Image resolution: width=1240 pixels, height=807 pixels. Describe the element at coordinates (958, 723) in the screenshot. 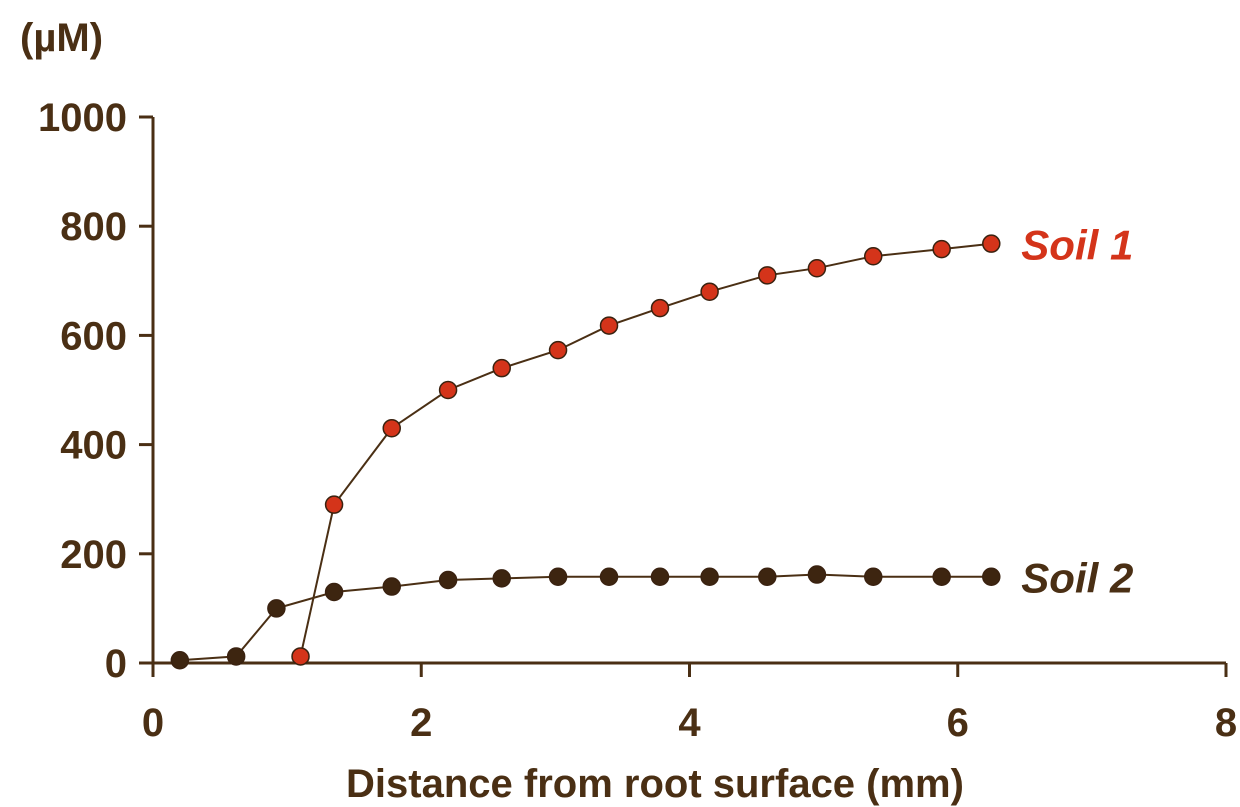

I see `x-tick-label: 6` at that location.